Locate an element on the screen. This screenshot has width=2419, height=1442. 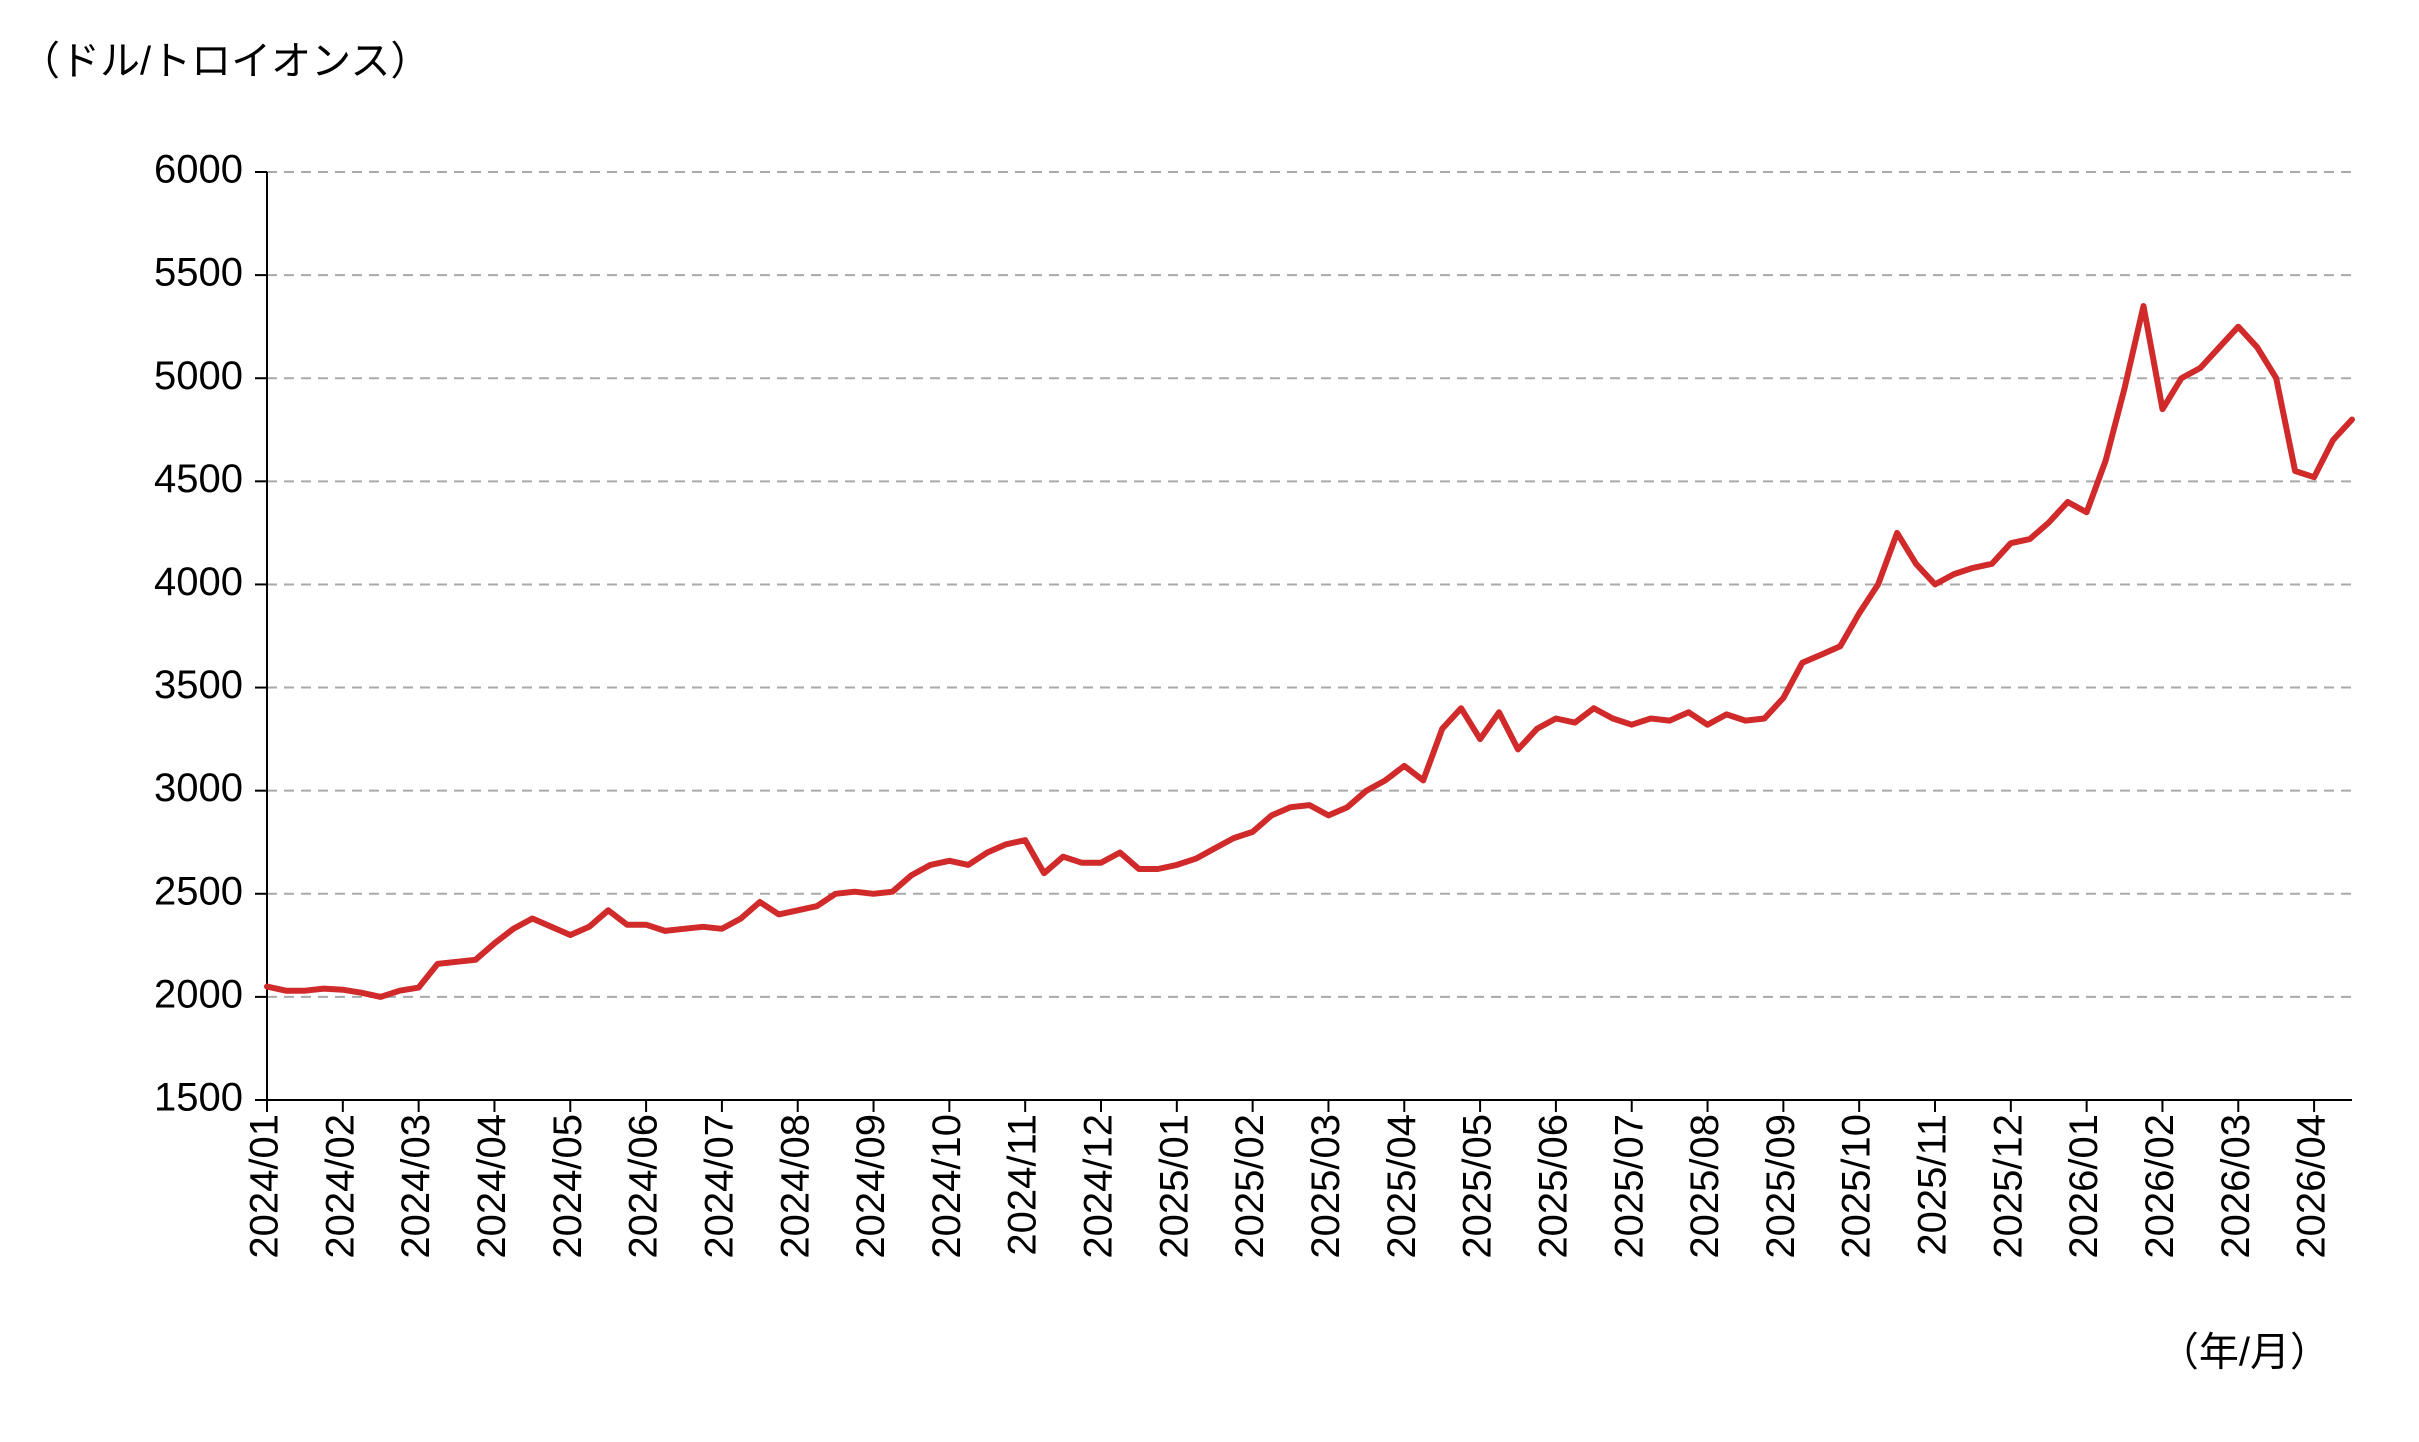
x-tick-label: 2024/10 is located at coordinates (947, 1186).